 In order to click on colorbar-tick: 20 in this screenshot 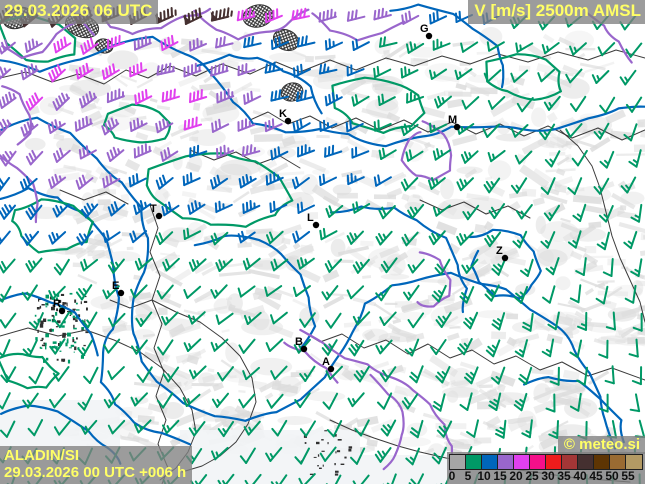, I will do `click(516, 476)`.